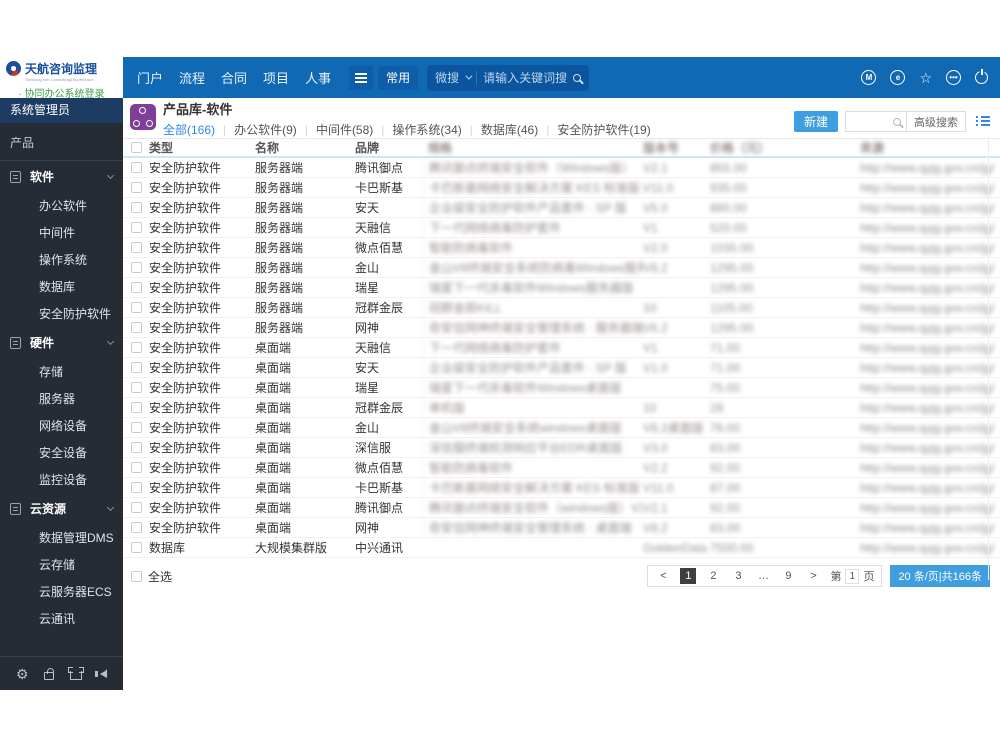 This screenshot has height=750, width=1000. Describe the element at coordinates (51, 372) in the screenshot. I see `sidebar-item-1-0: 存储` at that location.